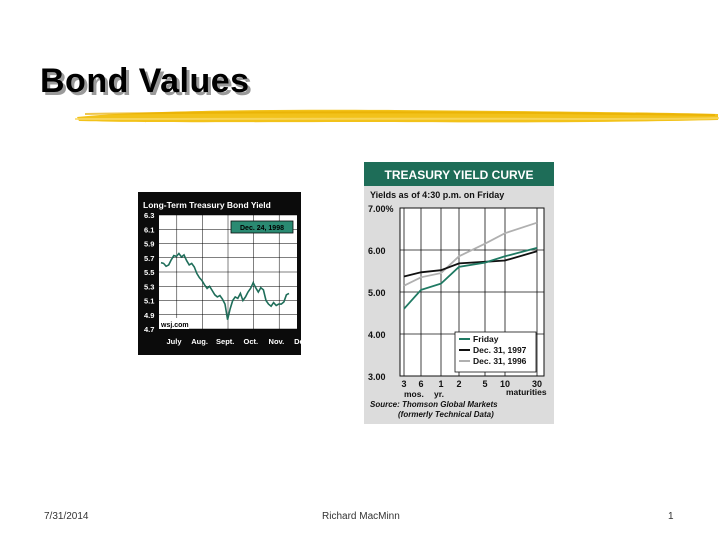 Image resolution: width=720 pixels, height=540 pixels. What do you see at coordinates (361, 516) in the screenshot?
I see `footer-author: Richard MacMinn` at bounding box center [361, 516].